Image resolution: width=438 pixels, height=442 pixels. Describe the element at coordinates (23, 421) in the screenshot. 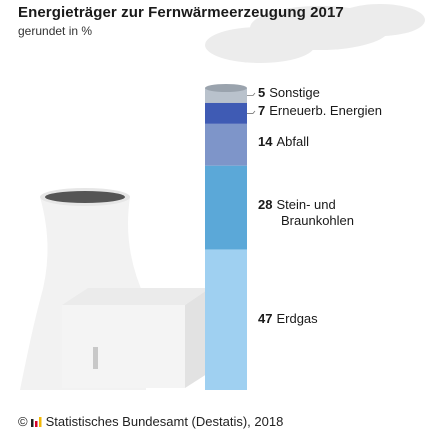

I see `copyright-symbol: ©` at that location.